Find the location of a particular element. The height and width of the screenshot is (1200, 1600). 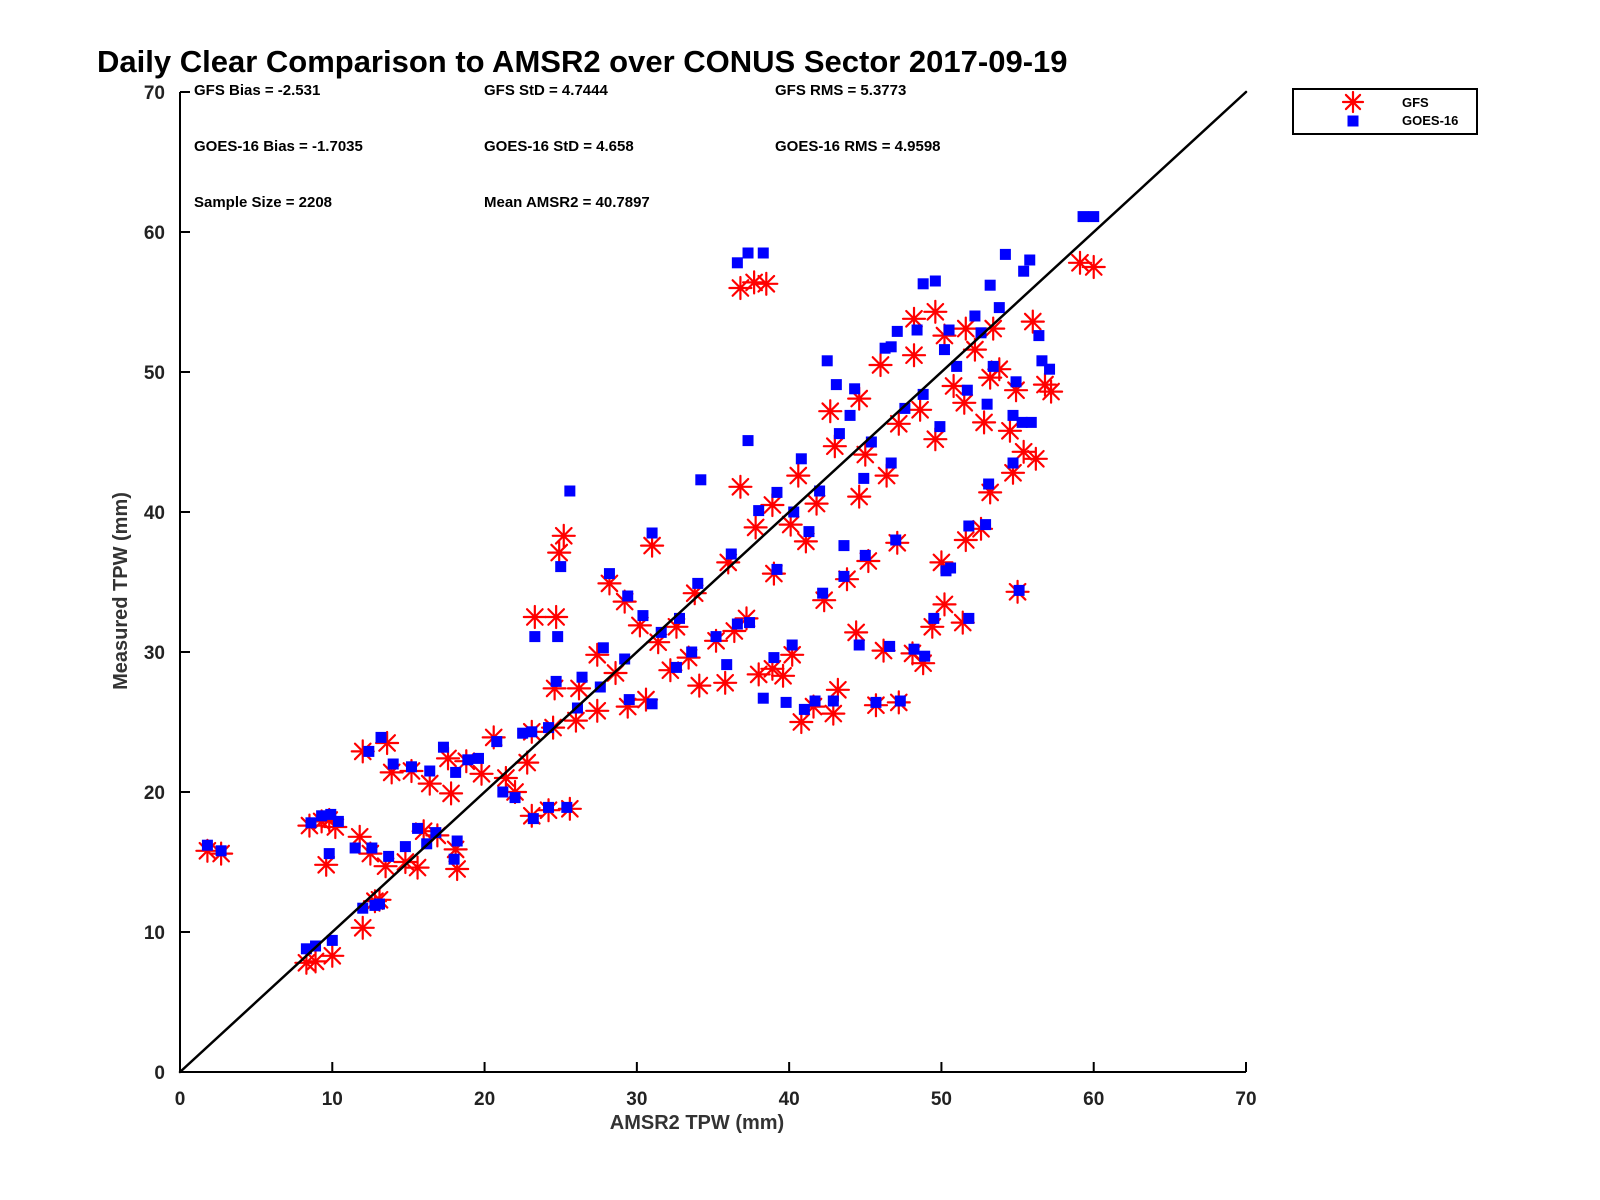

y-tick-label: 70 is located at coordinates (154, 93).